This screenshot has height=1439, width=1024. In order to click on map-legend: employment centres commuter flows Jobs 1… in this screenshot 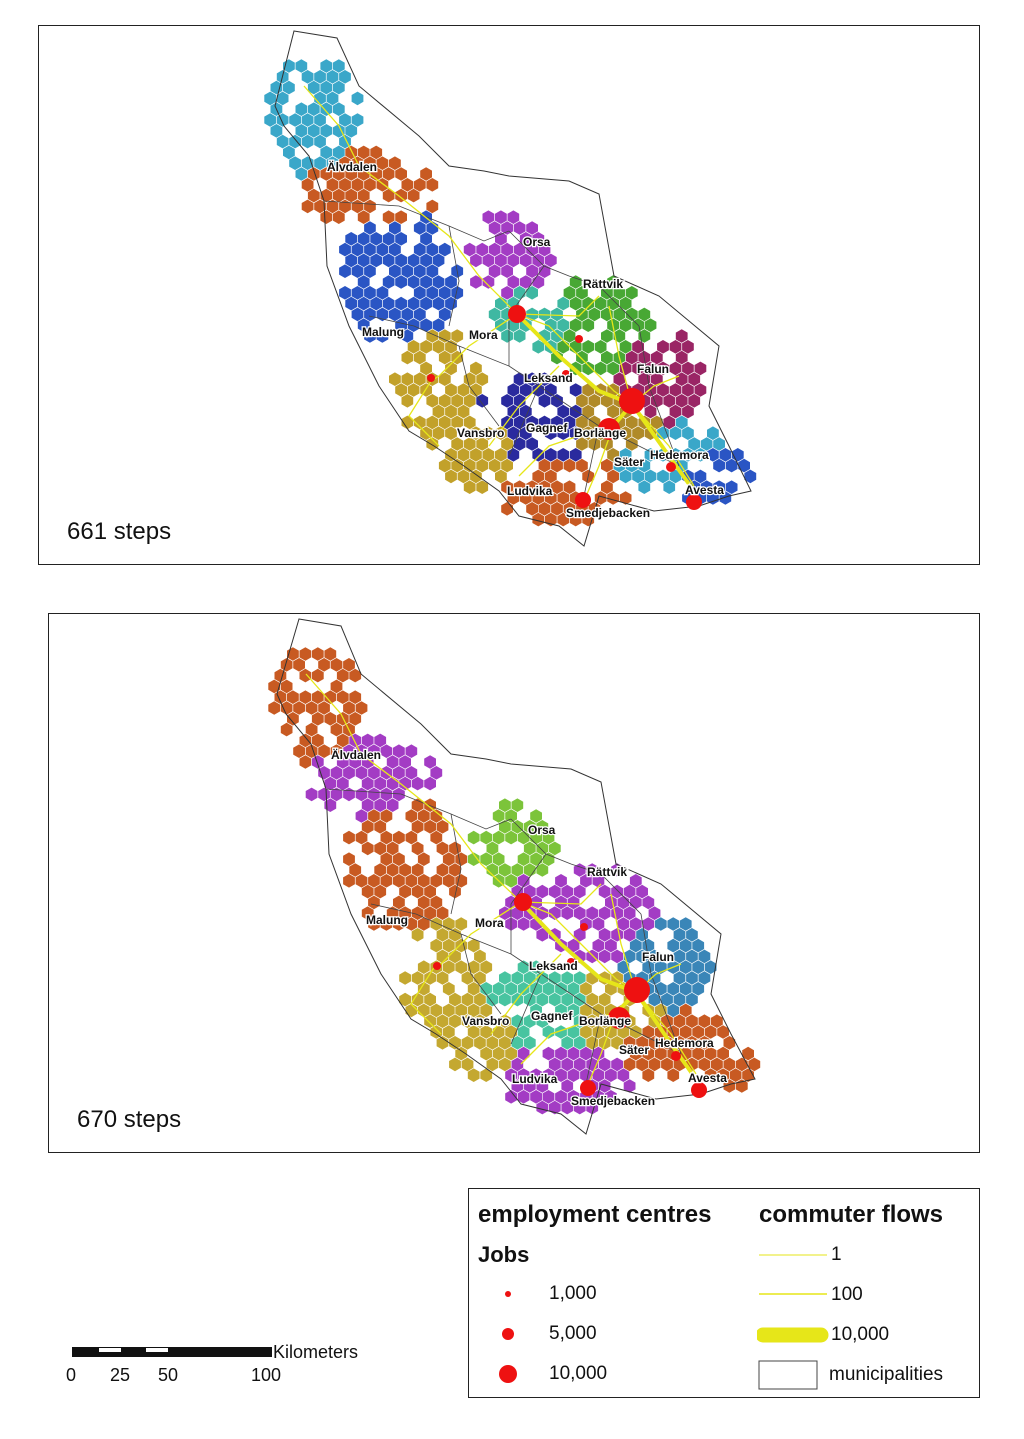, I will do `click(724, 1293)`.